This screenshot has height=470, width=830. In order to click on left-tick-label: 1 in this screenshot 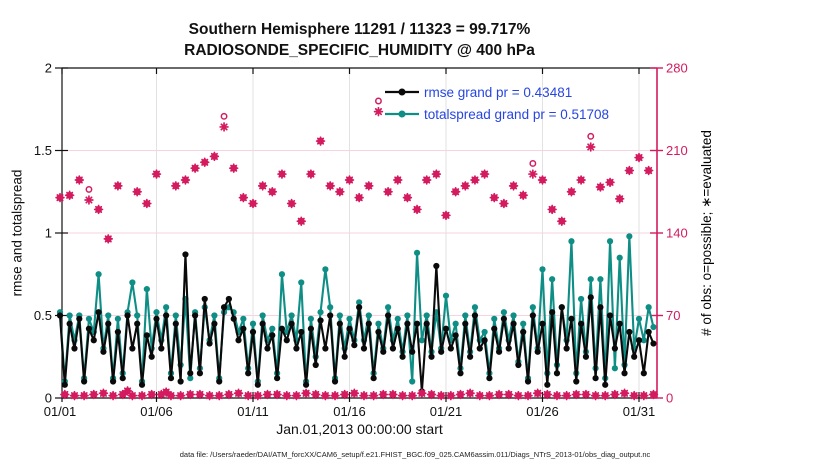, I will do `click(48, 233)`.